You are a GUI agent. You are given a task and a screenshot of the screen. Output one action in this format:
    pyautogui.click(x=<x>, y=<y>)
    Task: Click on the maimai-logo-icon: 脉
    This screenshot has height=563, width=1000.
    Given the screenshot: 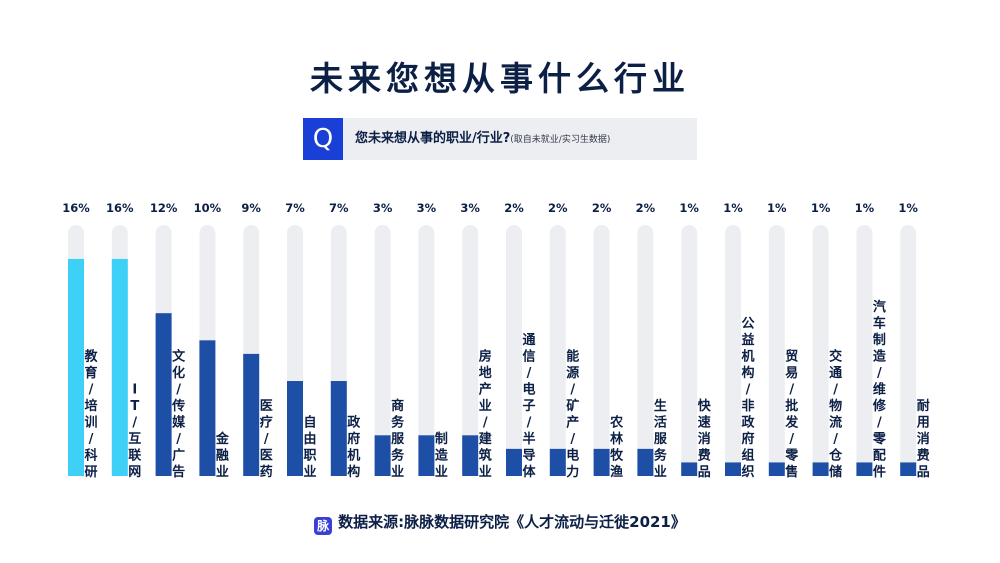 What is the action you would take?
    pyautogui.click(x=323, y=526)
    